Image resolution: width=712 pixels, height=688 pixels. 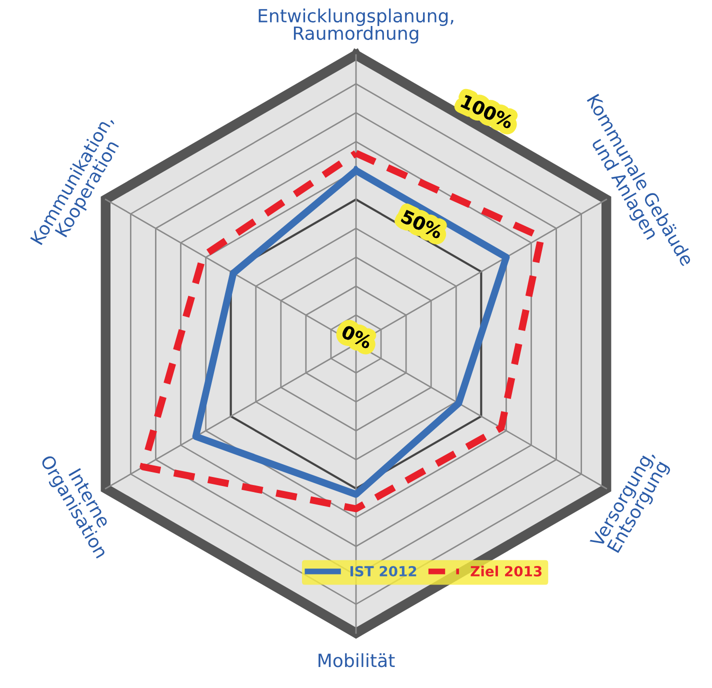 What do you see at coordinates (356, 337) in the screenshot?
I see `y-tick-label: 0%` at bounding box center [356, 337].